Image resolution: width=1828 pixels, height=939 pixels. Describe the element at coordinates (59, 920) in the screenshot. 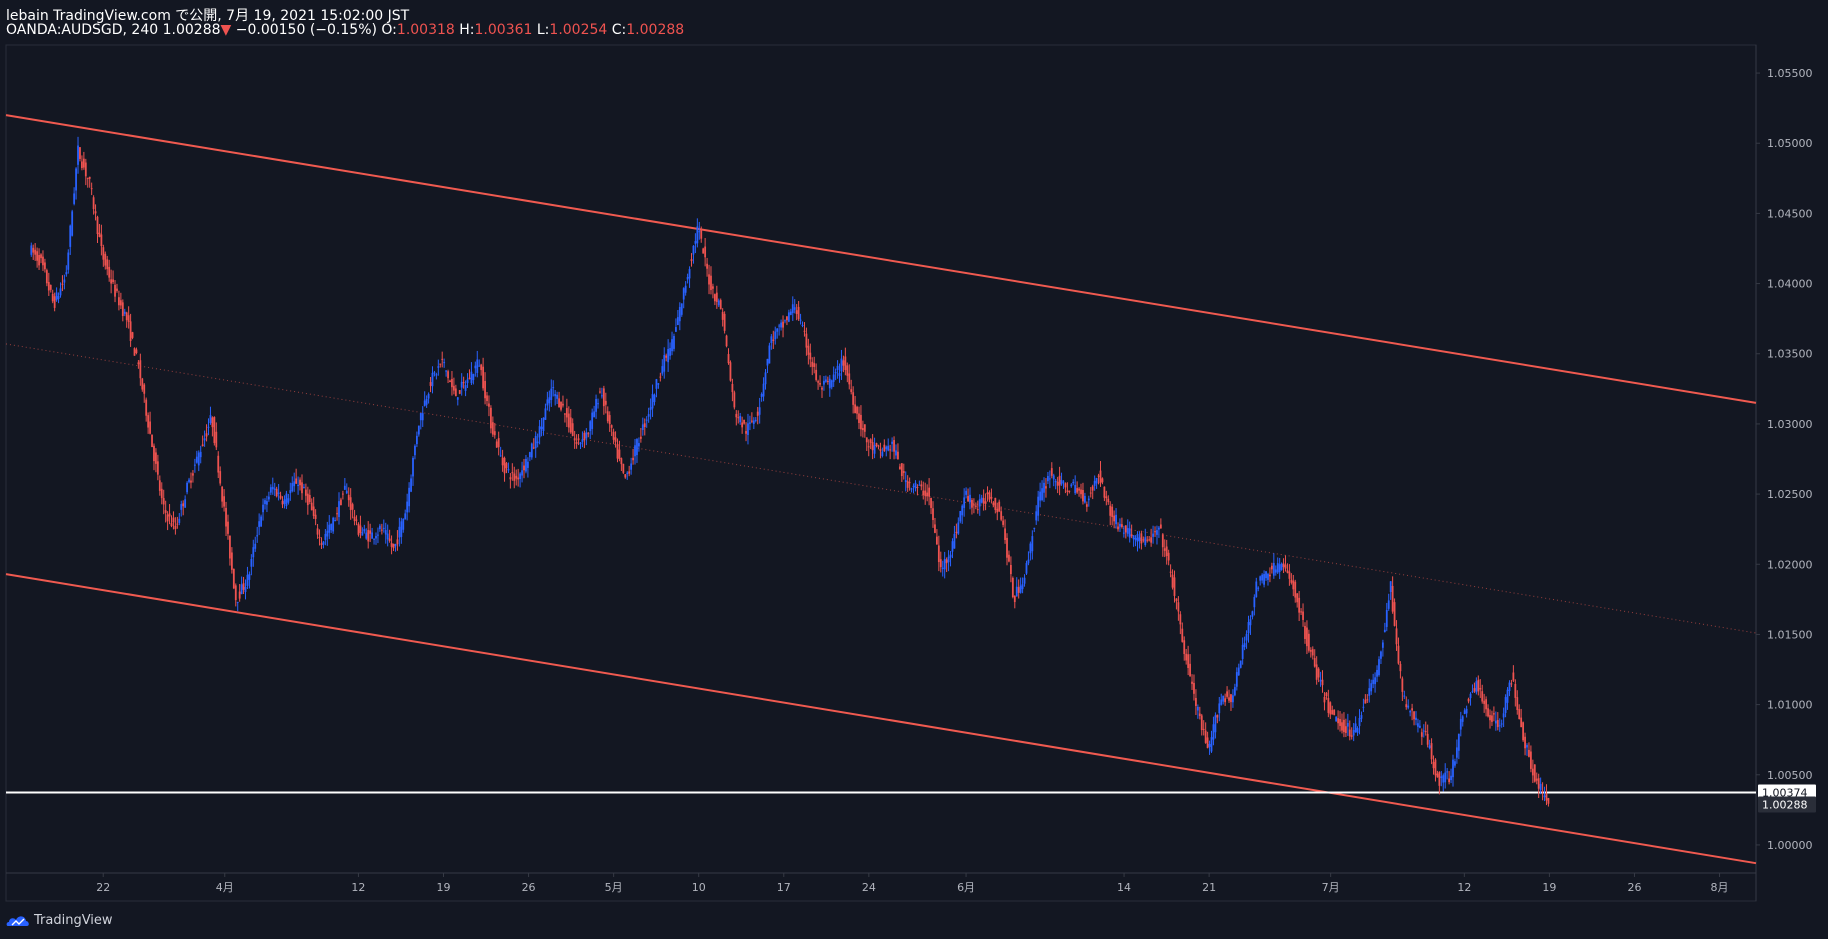

I see `tradingview-logo: TradingView` at that location.